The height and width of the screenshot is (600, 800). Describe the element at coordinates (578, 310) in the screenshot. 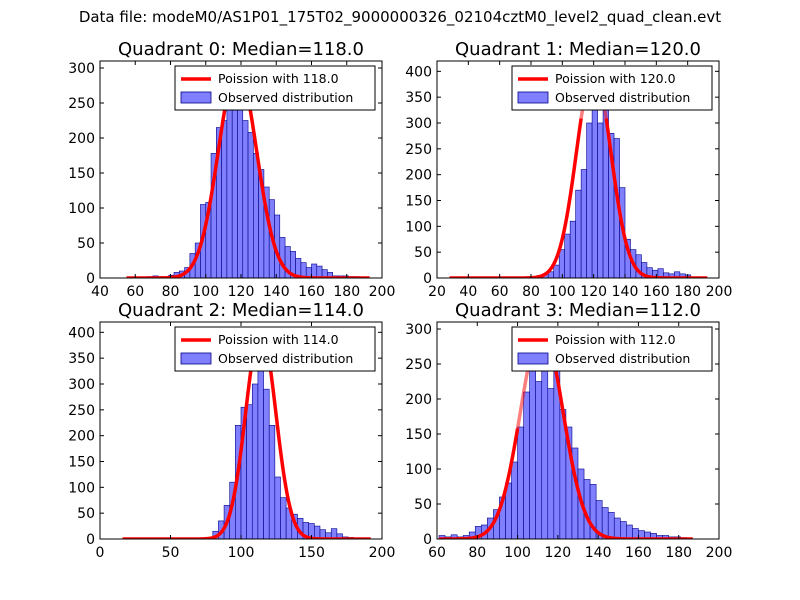

I see `chart-title: Quadrant 3: Median=112.0` at that location.